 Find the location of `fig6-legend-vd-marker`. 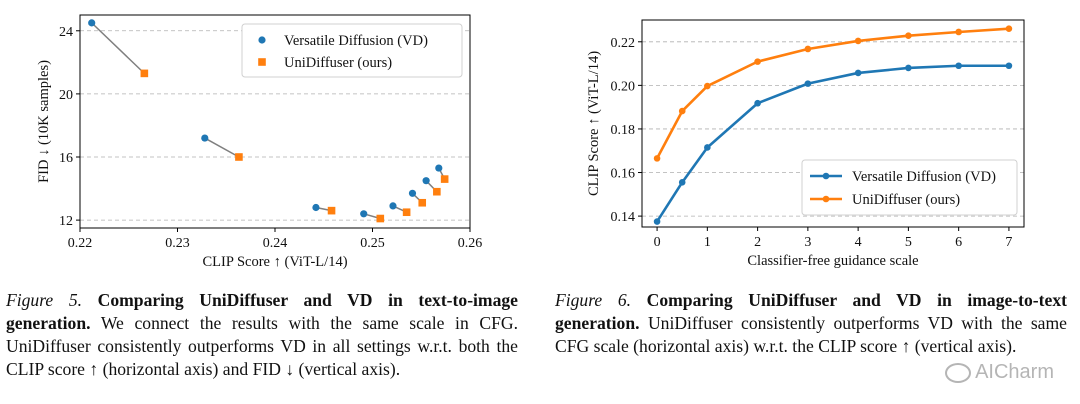

fig6-legend-vd-marker is located at coordinates (826, 176).